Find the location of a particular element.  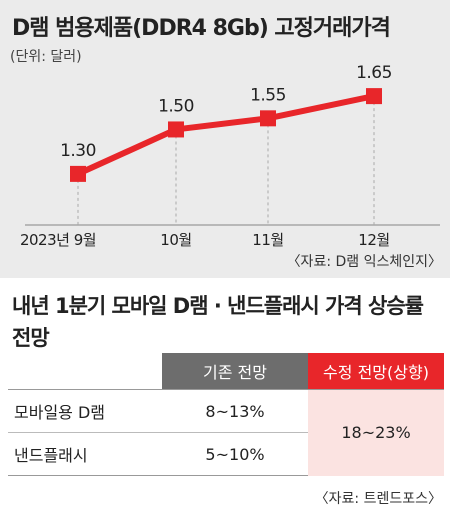

table-header-row: 기존 전망 수정 전망(상향) is located at coordinates (226, 371).